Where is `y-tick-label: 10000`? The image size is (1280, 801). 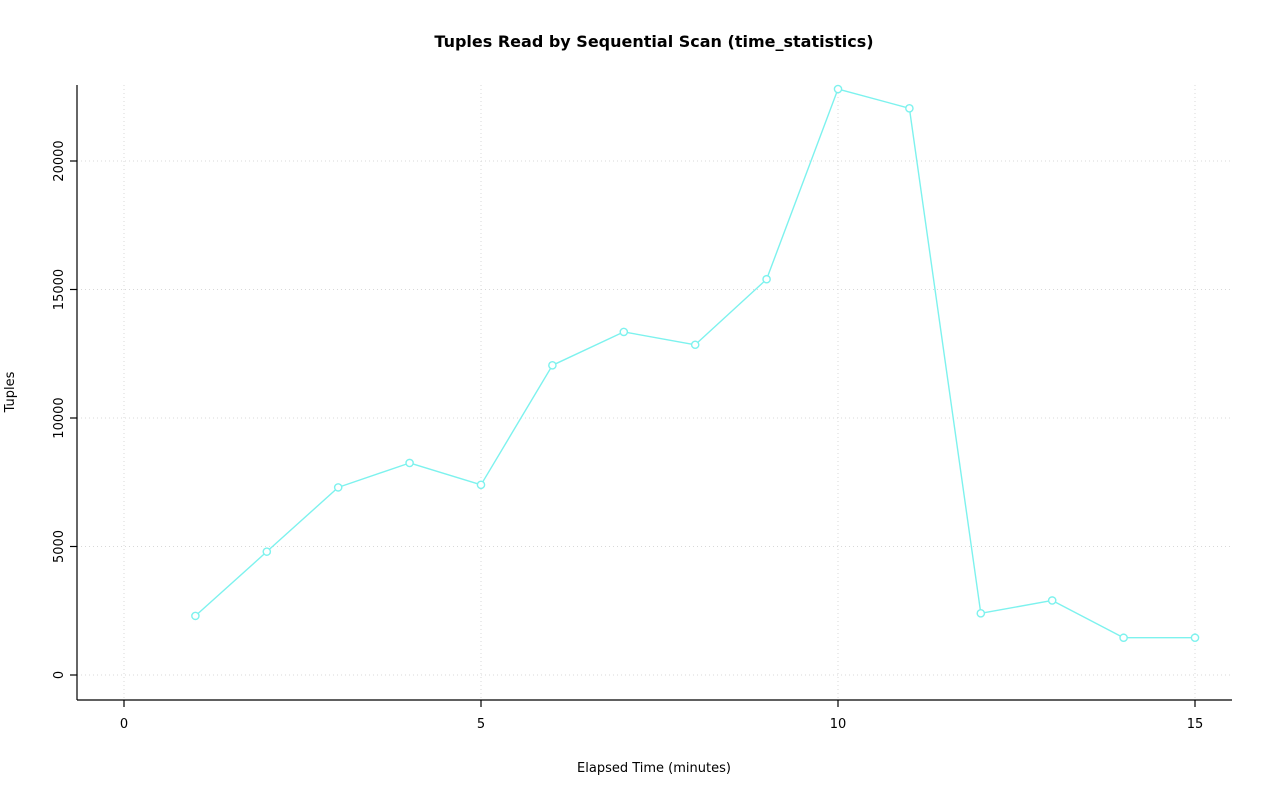
y-tick-label: 10000 is located at coordinates (59, 417).